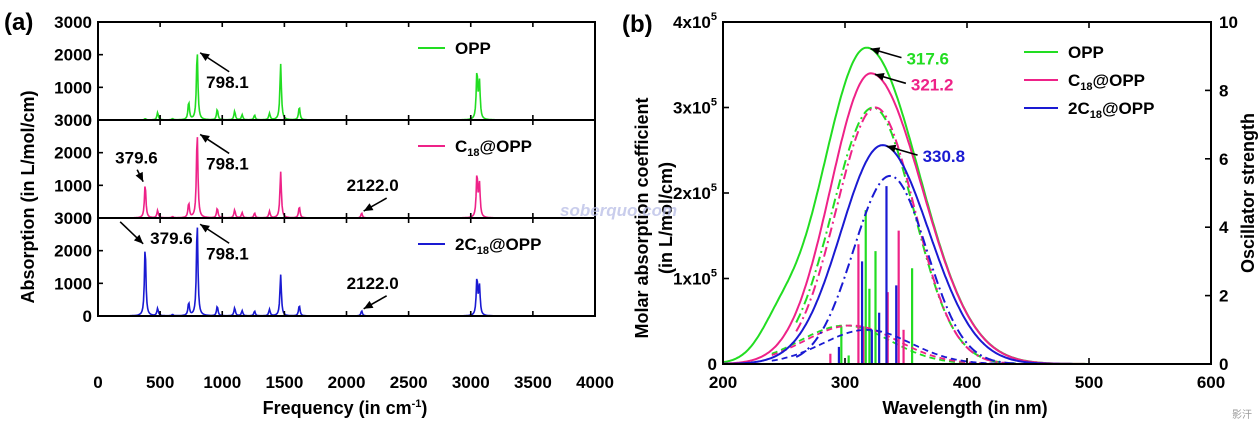 This screenshot has height=423, width=1259. I want to click on subplot-OPP: 0 1000 2000 3000 OPP 798.1, so click(325, 71).